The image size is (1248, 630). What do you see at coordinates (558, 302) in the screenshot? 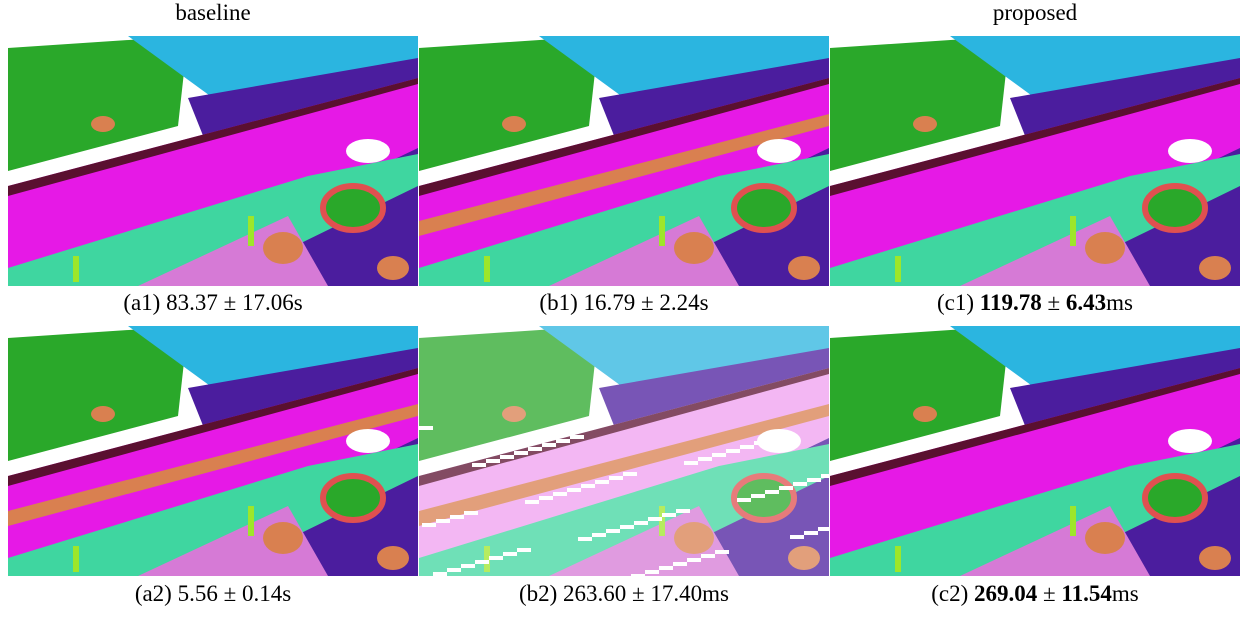
I see `caption-label: (b1)` at bounding box center [558, 302].